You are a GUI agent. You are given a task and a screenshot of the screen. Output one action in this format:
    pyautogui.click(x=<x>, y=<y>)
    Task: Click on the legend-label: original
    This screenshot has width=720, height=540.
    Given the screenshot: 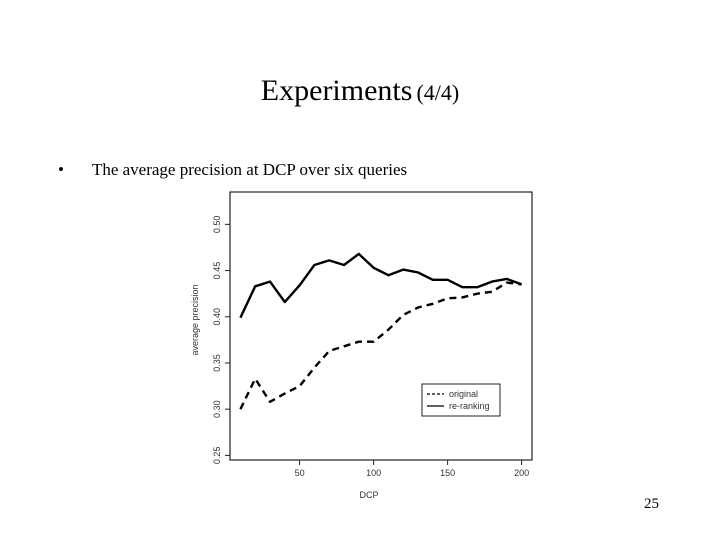 What is the action you would take?
    pyautogui.click(x=463, y=394)
    